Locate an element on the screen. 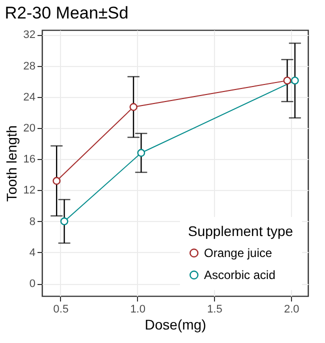 Image resolution: width=325 pixels, height=343 pixels. x-tick-label: 0.5 is located at coordinates (61, 310).